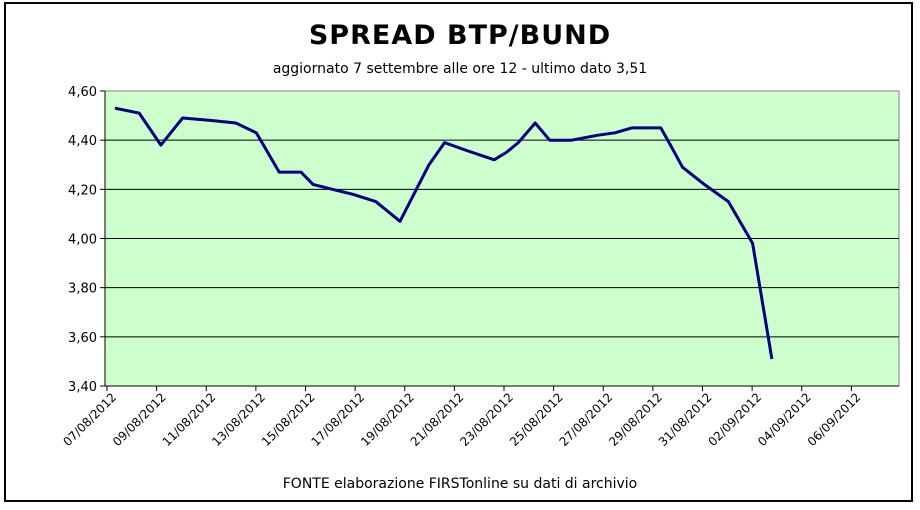  Describe the element at coordinates (834, 419) in the screenshot. I see `x-tick-label: 06/09/2012` at that location.